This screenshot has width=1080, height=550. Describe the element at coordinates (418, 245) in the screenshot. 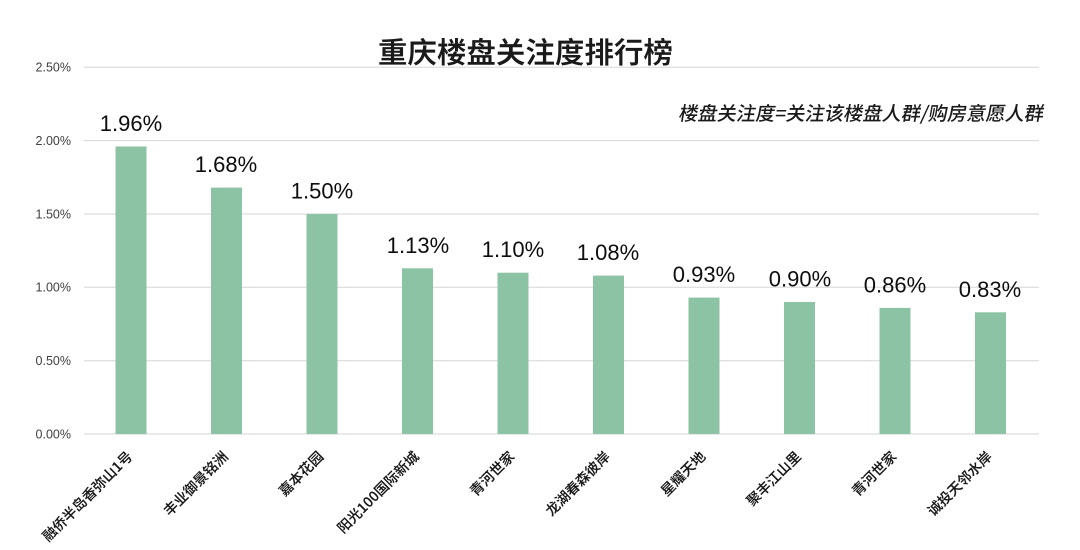

I see `svg-text: 1.13%` at that location.